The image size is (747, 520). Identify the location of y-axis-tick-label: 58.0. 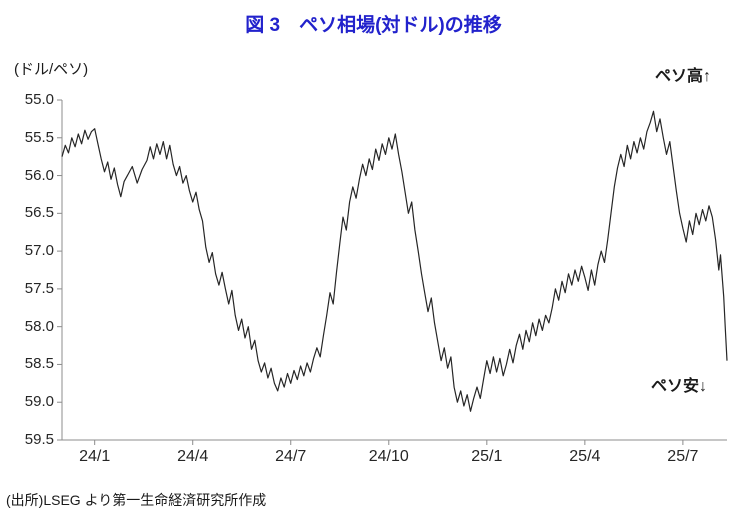
(39, 326).